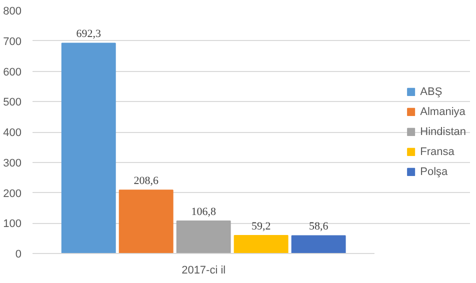 The height and width of the screenshot is (283, 476). Describe the element at coordinates (12, 102) in the screenshot. I see `y-tick-label: 500` at that location.